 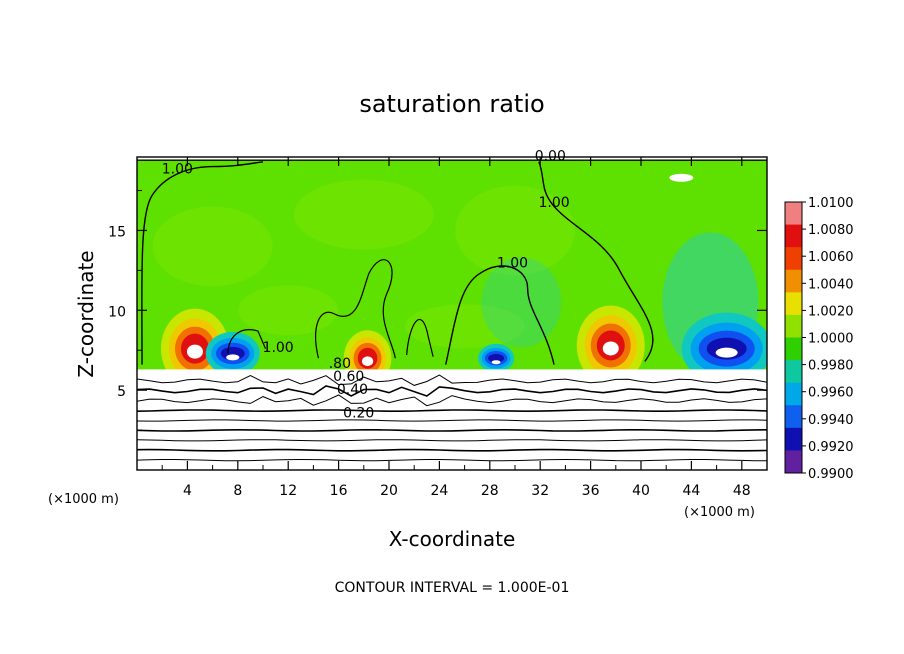 What do you see at coordinates (681, 177) in the screenshot?
I see `top-right-patch` at bounding box center [681, 177].